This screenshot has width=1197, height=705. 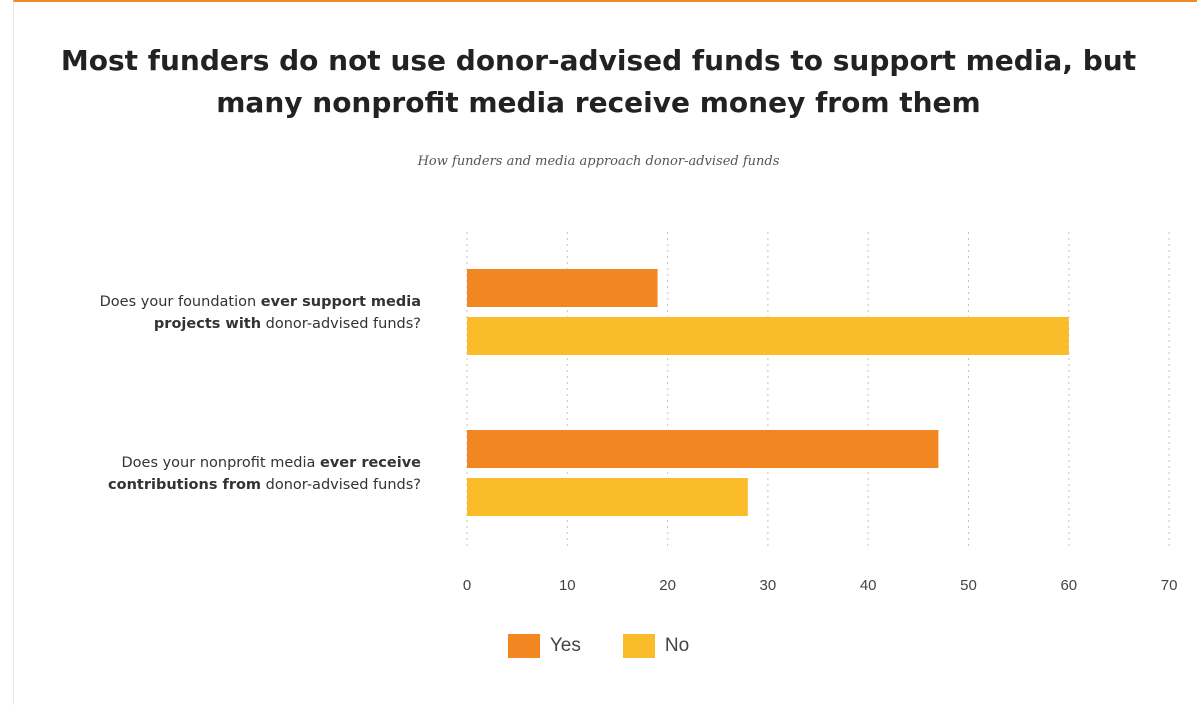 I want to click on x-tick-label: 0, so click(x=467, y=585).